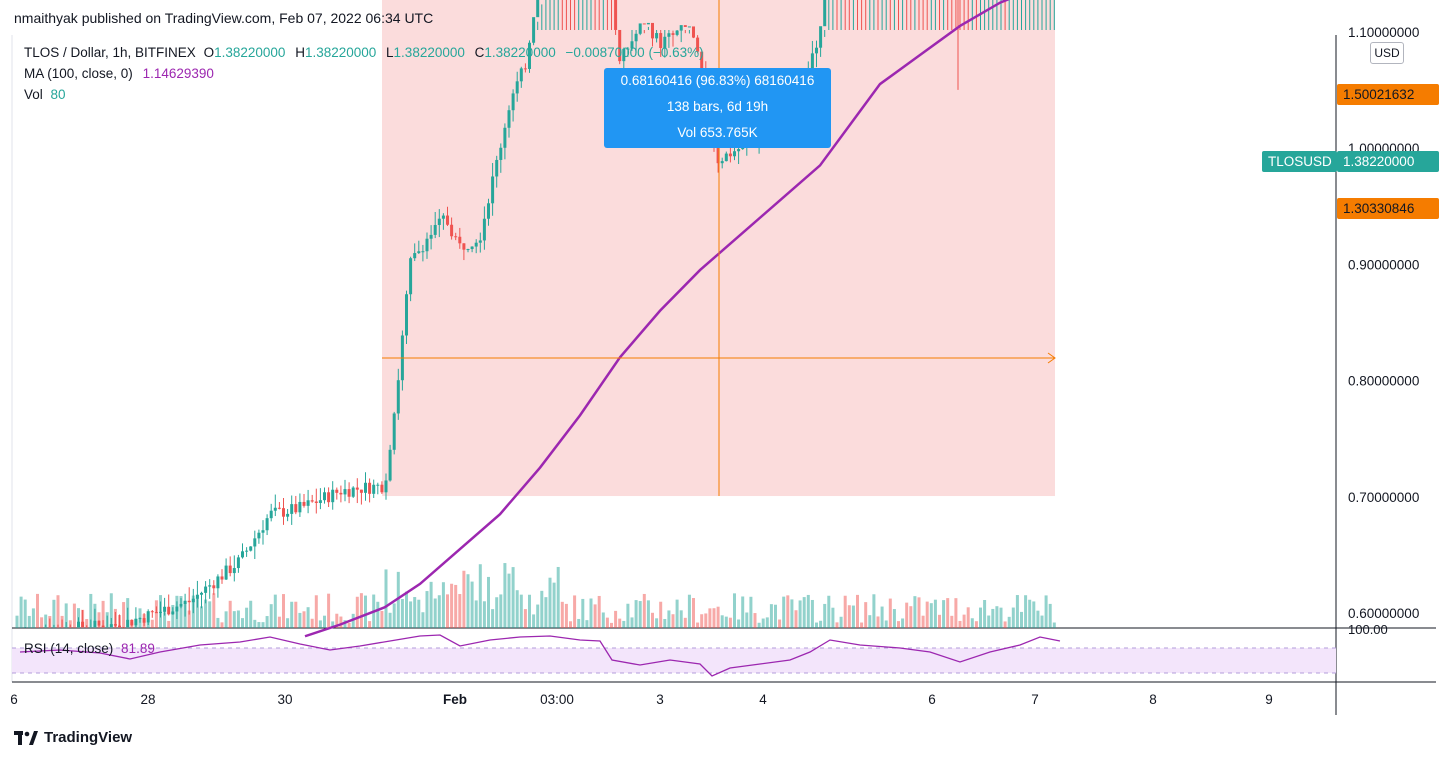 This screenshot has height=760, width=1451. I want to click on measure-bars: 138 bars, 6d 19h, so click(717, 106).